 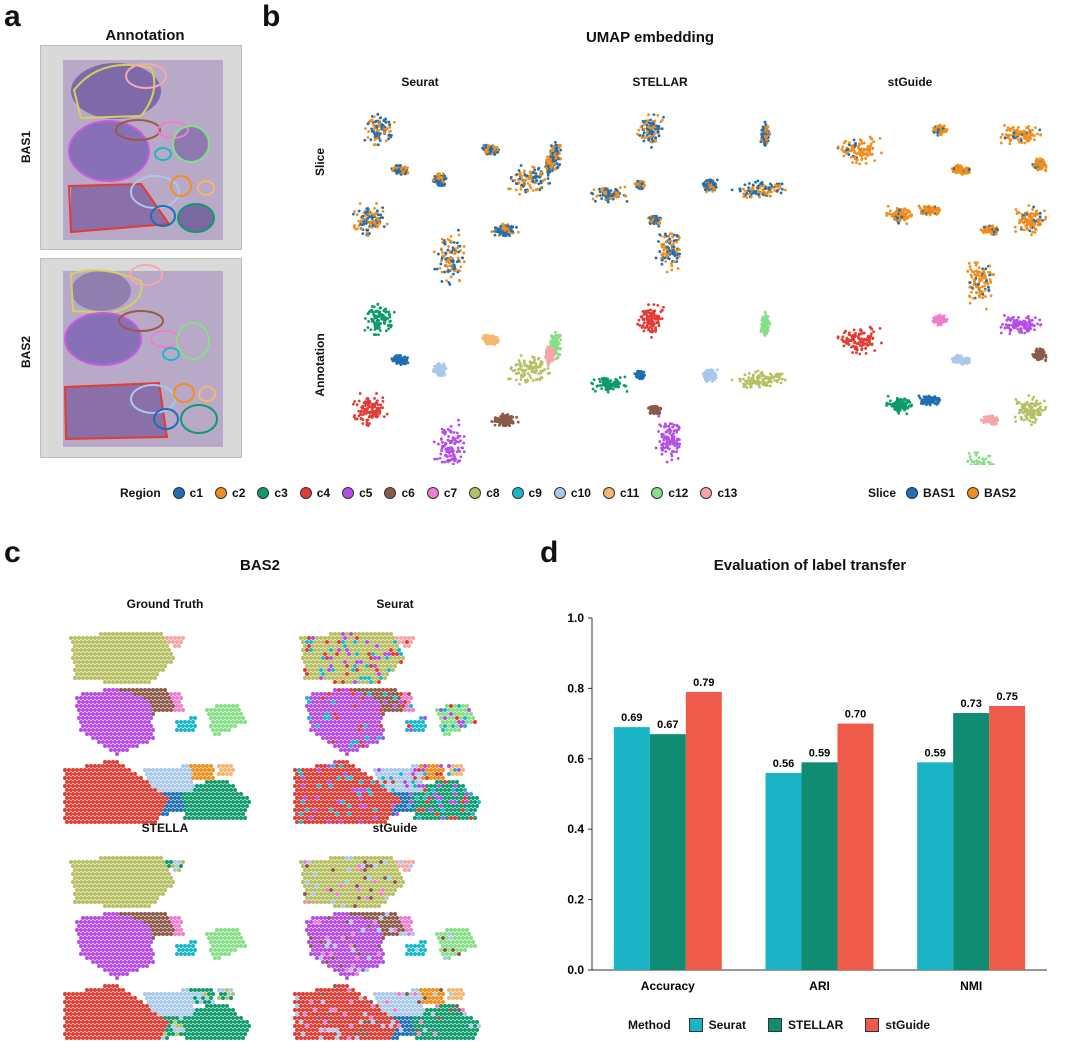 I want to click on region-legend-item-label: c7, so click(x=450, y=493).